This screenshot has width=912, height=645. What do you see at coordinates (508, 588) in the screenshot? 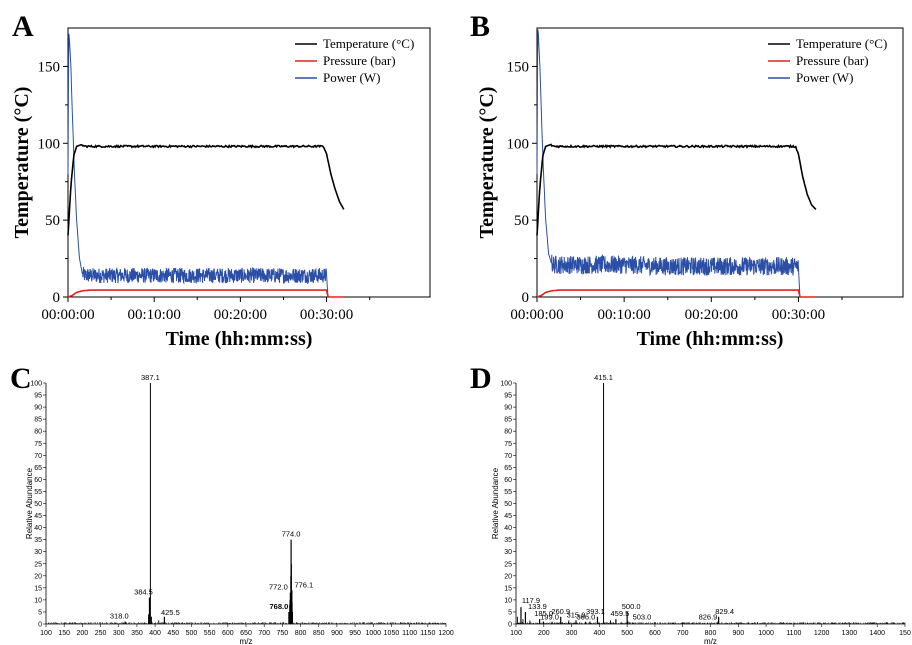
I see `y-tick-label: 15` at bounding box center [508, 588].